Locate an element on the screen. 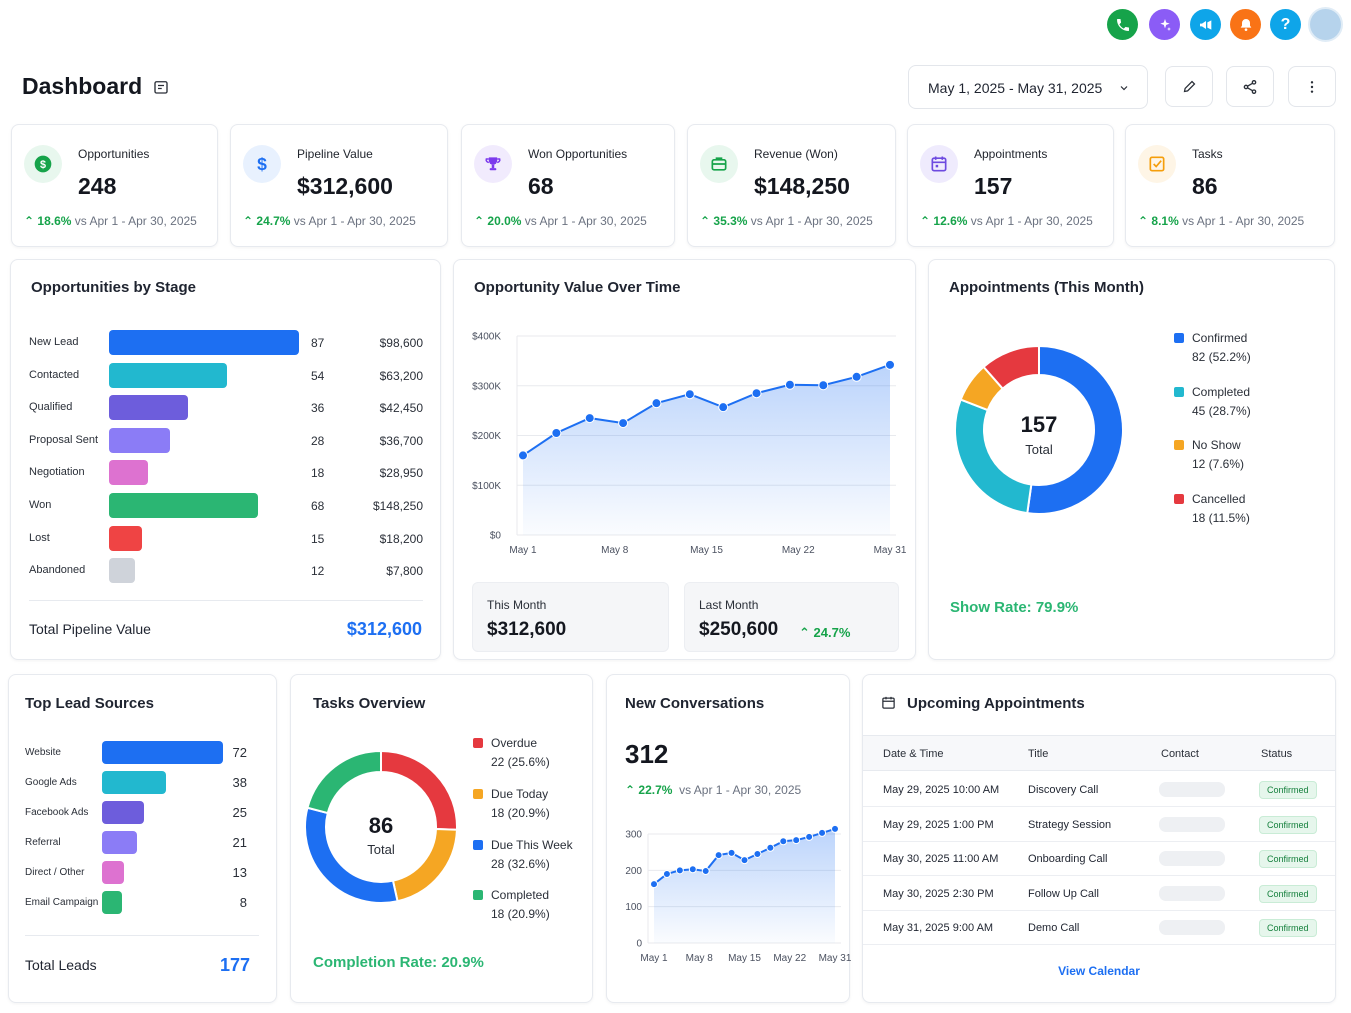 The height and width of the screenshot is (1013, 1351). lead-source-row: Direct / Other 13 is located at coordinates (140, 873).